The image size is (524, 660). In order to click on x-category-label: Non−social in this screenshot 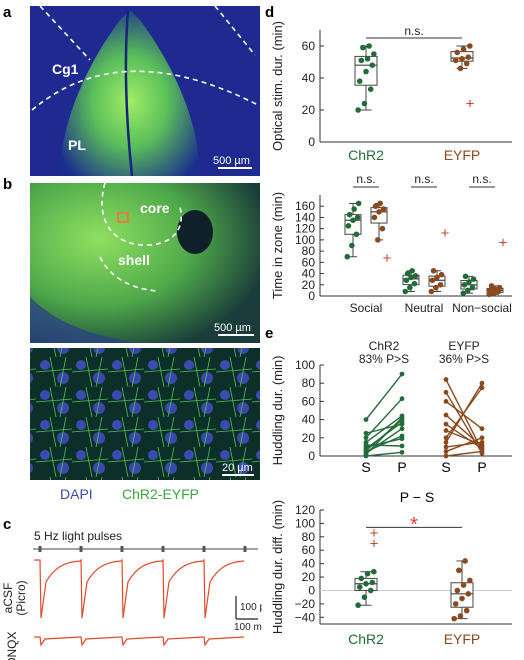, I will do `click(482, 308)`.